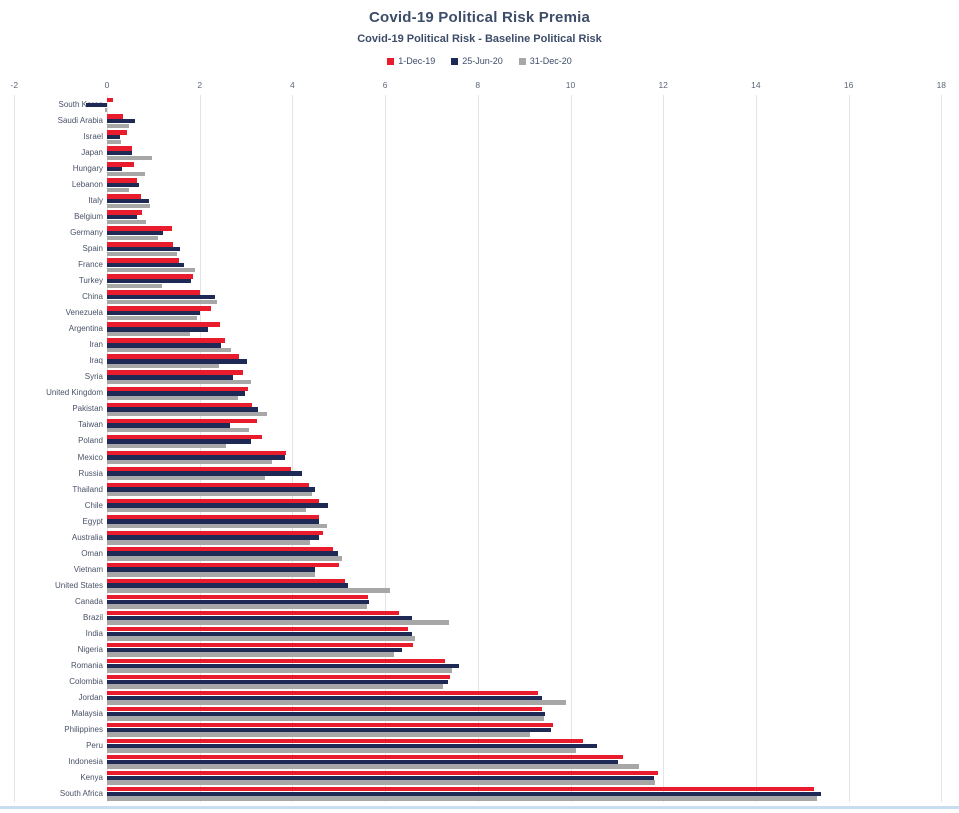 Image resolution: width=959 pixels, height=813 pixels. I want to click on category-label: Israel, so click(93, 137).